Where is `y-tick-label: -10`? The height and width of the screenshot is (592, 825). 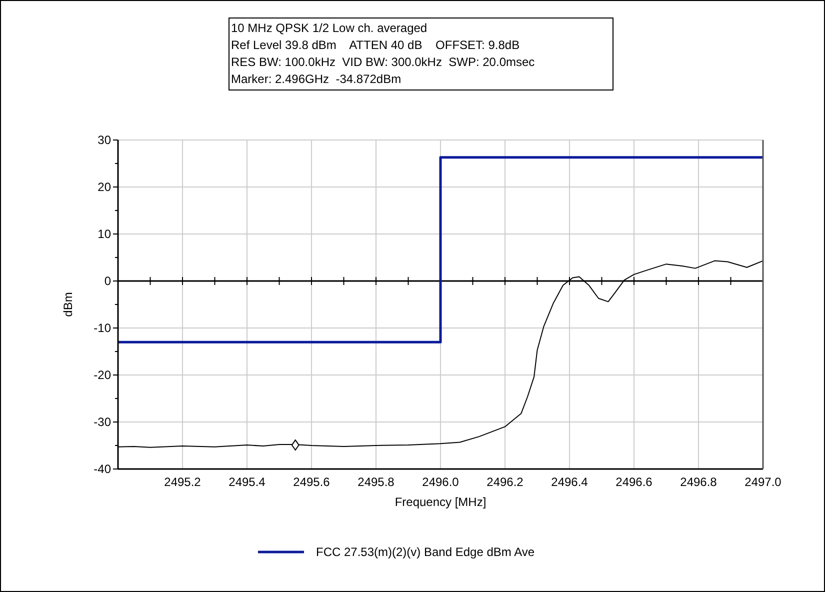 y-tick-label: -10 is located at coordinates (103, 328).